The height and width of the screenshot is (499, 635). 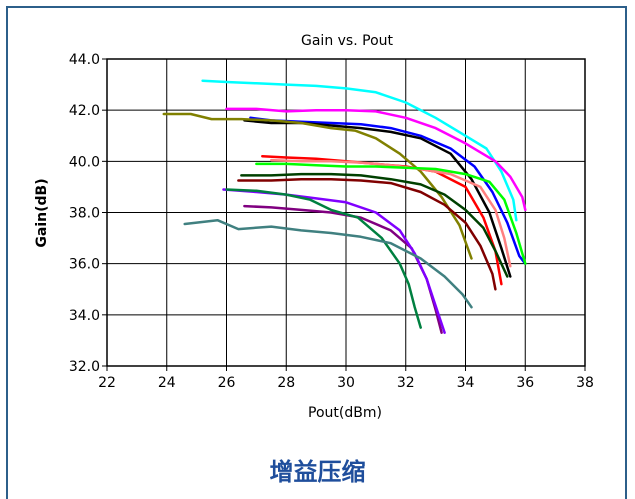 I want to click on x-tick-label: 26, so click(x=227, y=383).